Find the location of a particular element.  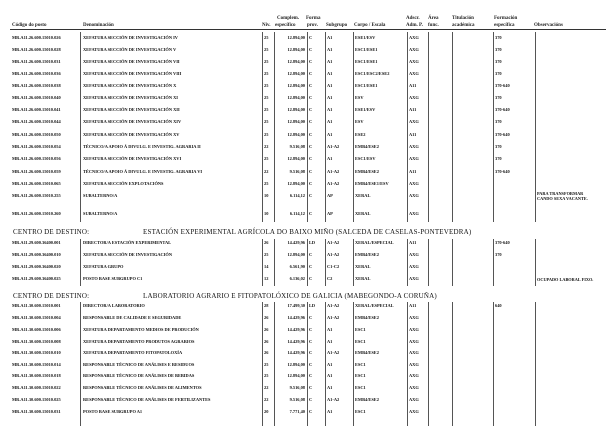

cell-code: MR.A11.29.600.36400.010 is located at coordinates (36, 254).